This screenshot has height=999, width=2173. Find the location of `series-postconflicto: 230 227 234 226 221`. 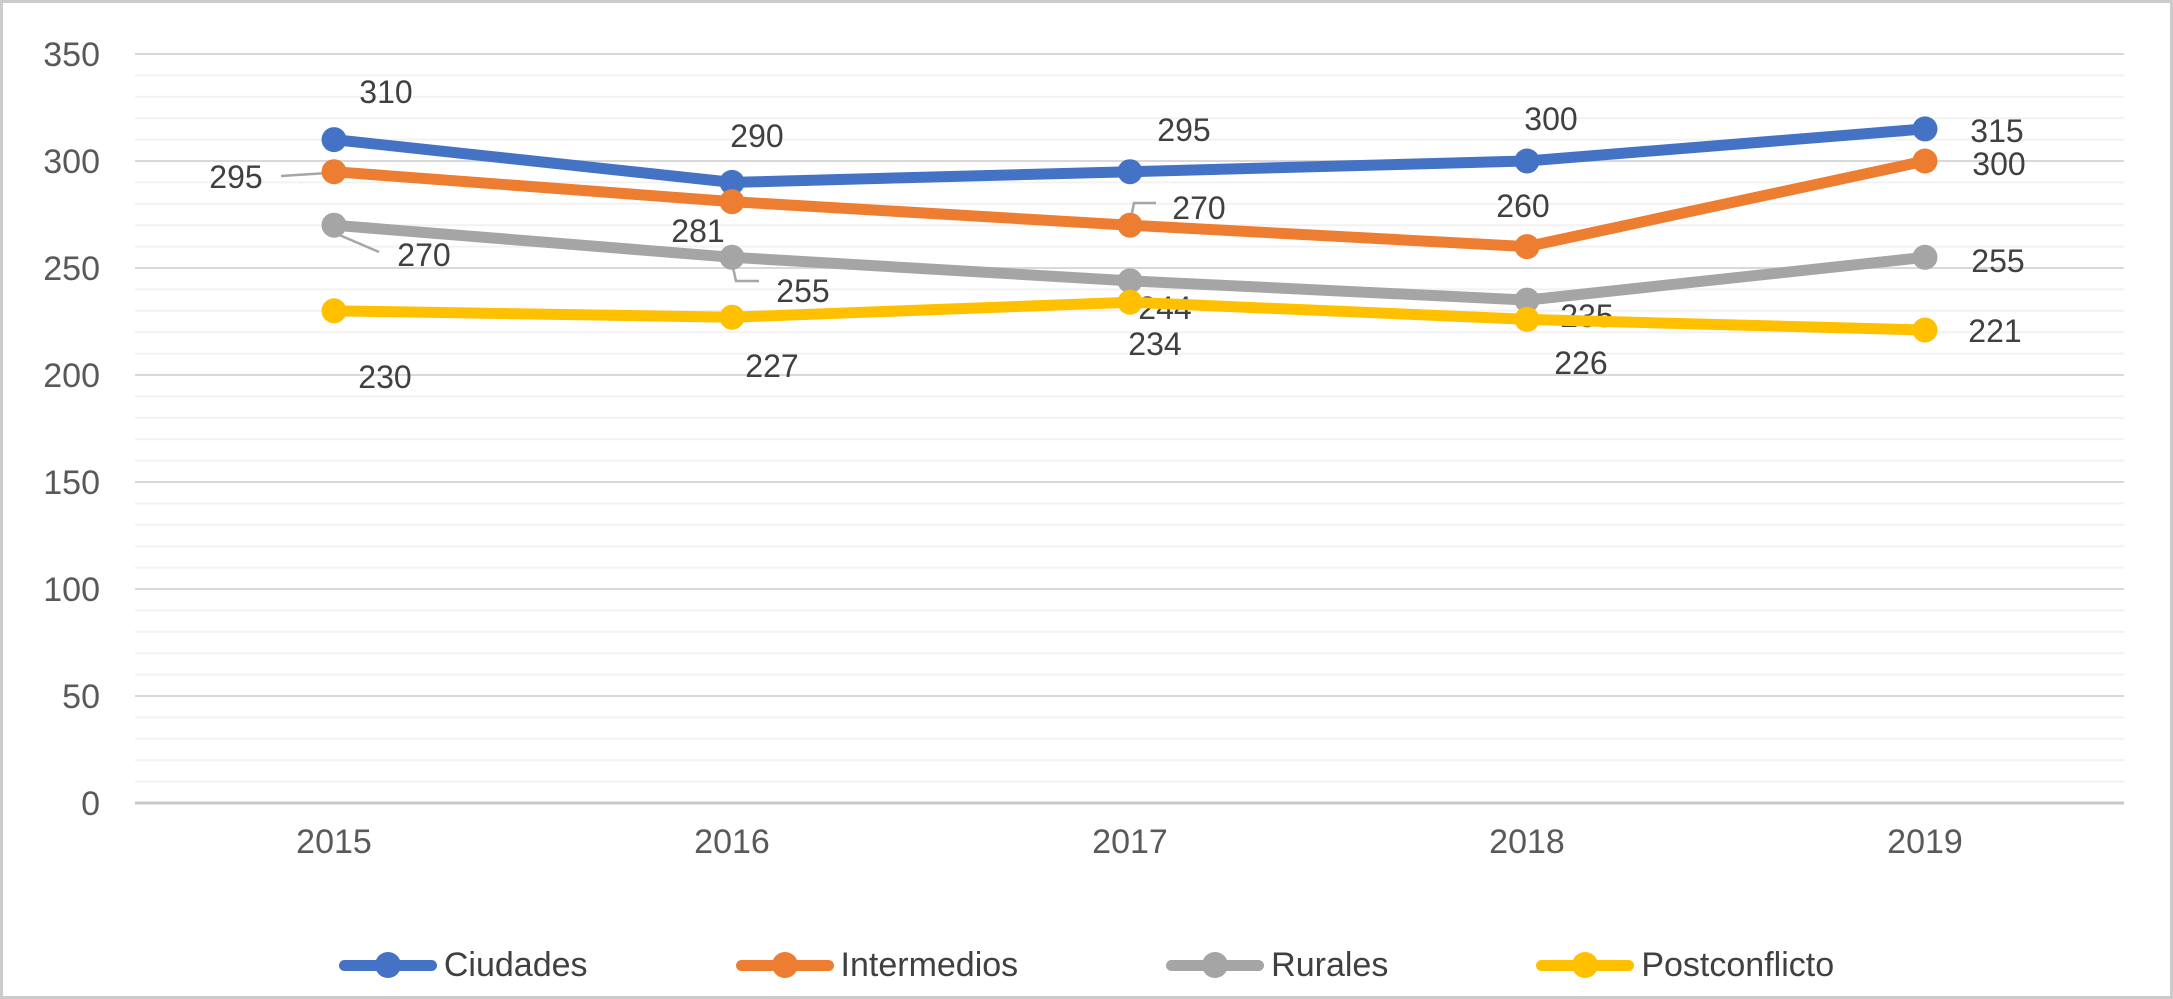

series-postconflicto: 230 227 234 226 221 is located at coordinates (1171, 342).